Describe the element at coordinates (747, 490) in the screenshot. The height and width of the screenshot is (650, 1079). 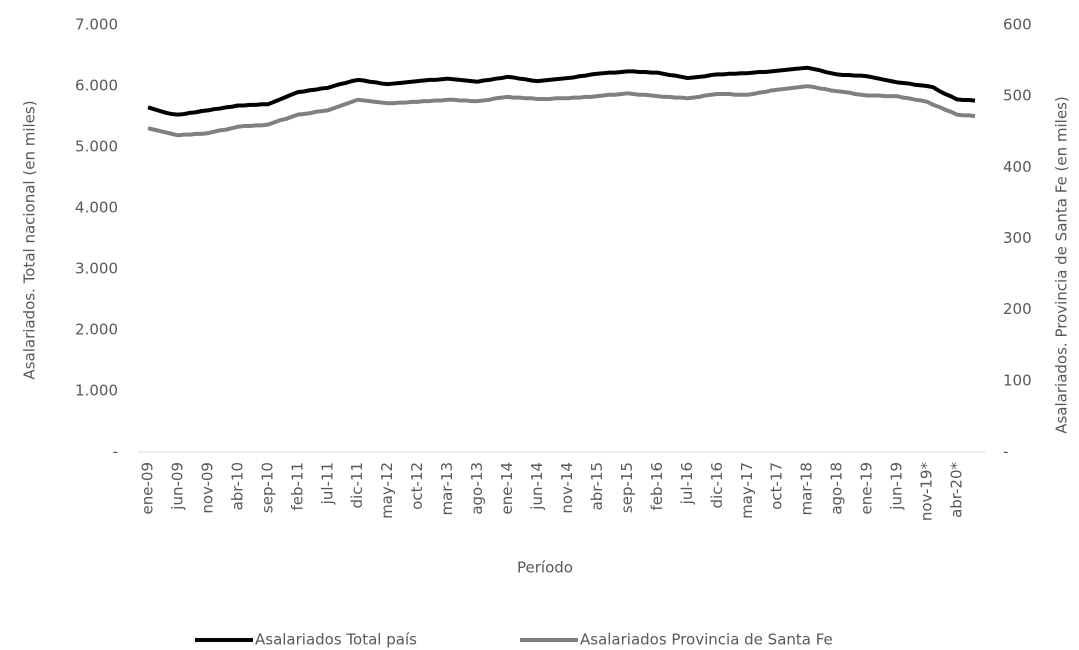
I see `x-tick-label: may-17` at that location.